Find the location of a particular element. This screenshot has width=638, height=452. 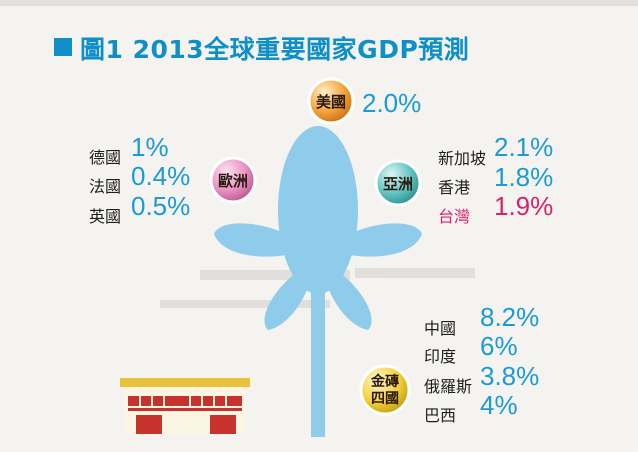

svg-text: 歐洲 is located at coordinates (233, 181).